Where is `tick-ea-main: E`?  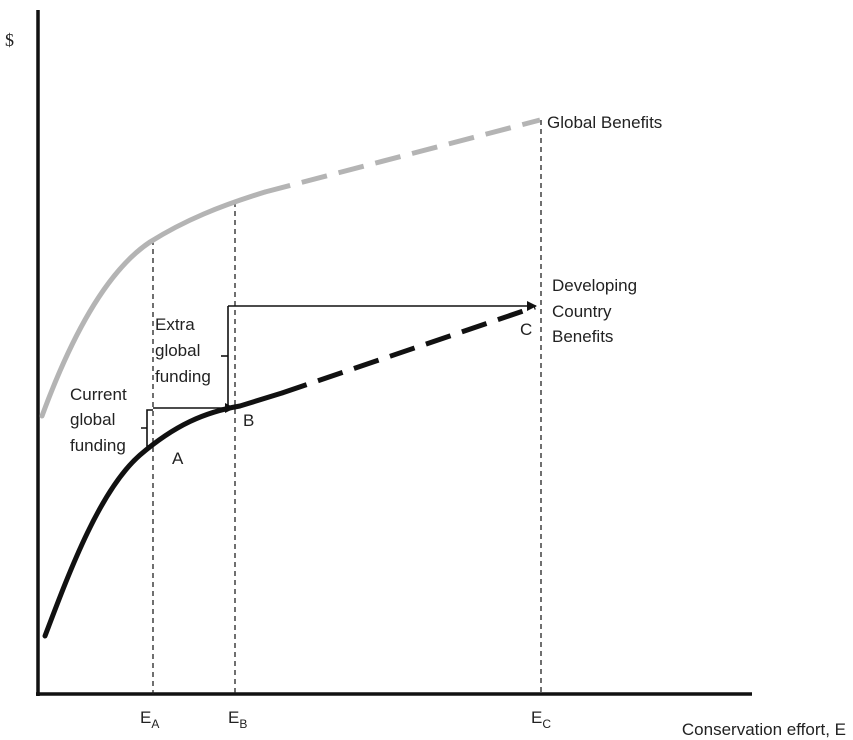
tick-ea-main: E is located at coordinates (145, 717).